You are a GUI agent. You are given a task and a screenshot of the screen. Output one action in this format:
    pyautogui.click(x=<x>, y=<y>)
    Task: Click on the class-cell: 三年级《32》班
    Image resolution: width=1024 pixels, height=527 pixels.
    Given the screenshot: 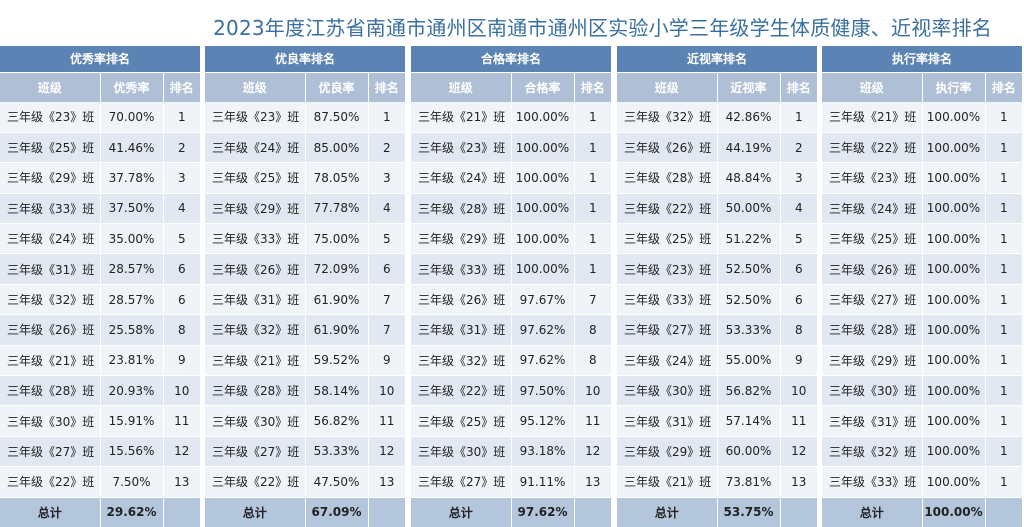 What is the action you would take?
    pyautogui.click(x=50, y=300)
    